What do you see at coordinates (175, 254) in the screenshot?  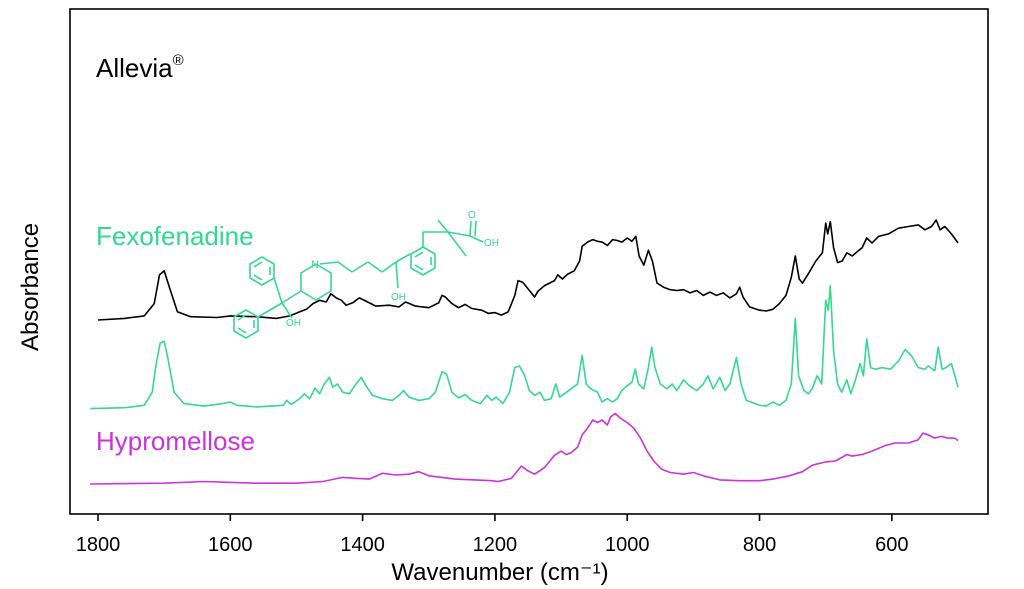 I see `series-labels: Allevia® Fexofenadine Hypromellose` at bounding box center [175, 254].